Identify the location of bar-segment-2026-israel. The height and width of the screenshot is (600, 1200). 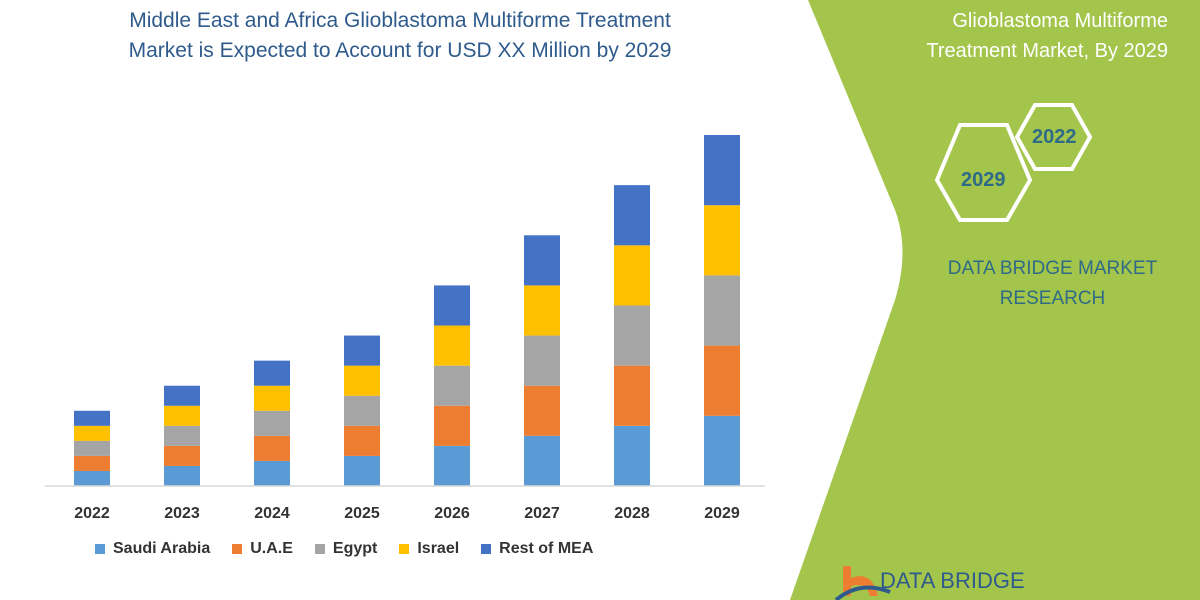
(452, 345).